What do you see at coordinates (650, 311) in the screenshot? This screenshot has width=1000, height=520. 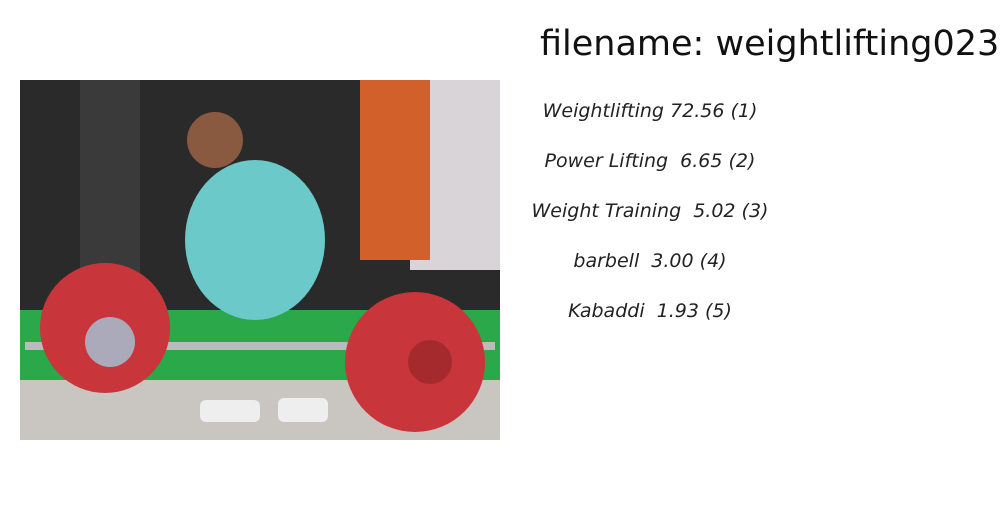 I see `prediction: Kabaddi 1.93 (5)` at bounding box center [650, 311].